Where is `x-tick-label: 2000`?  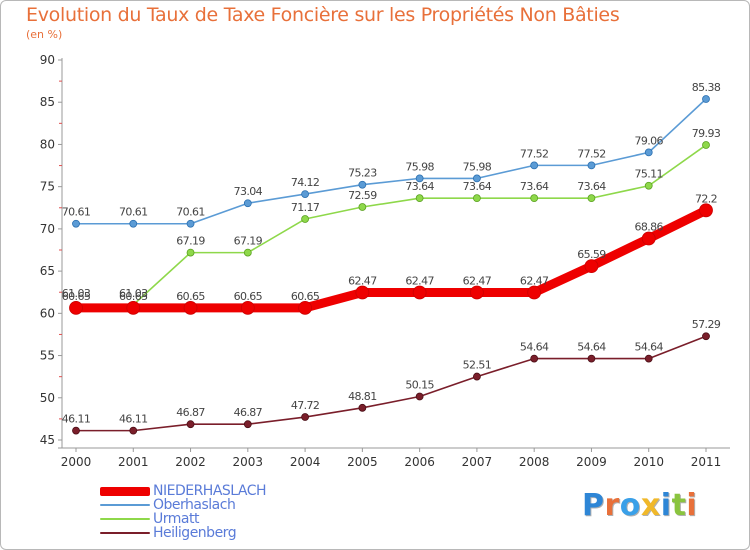 x-tick-label: 2000 is located at coordinates (76, 462).